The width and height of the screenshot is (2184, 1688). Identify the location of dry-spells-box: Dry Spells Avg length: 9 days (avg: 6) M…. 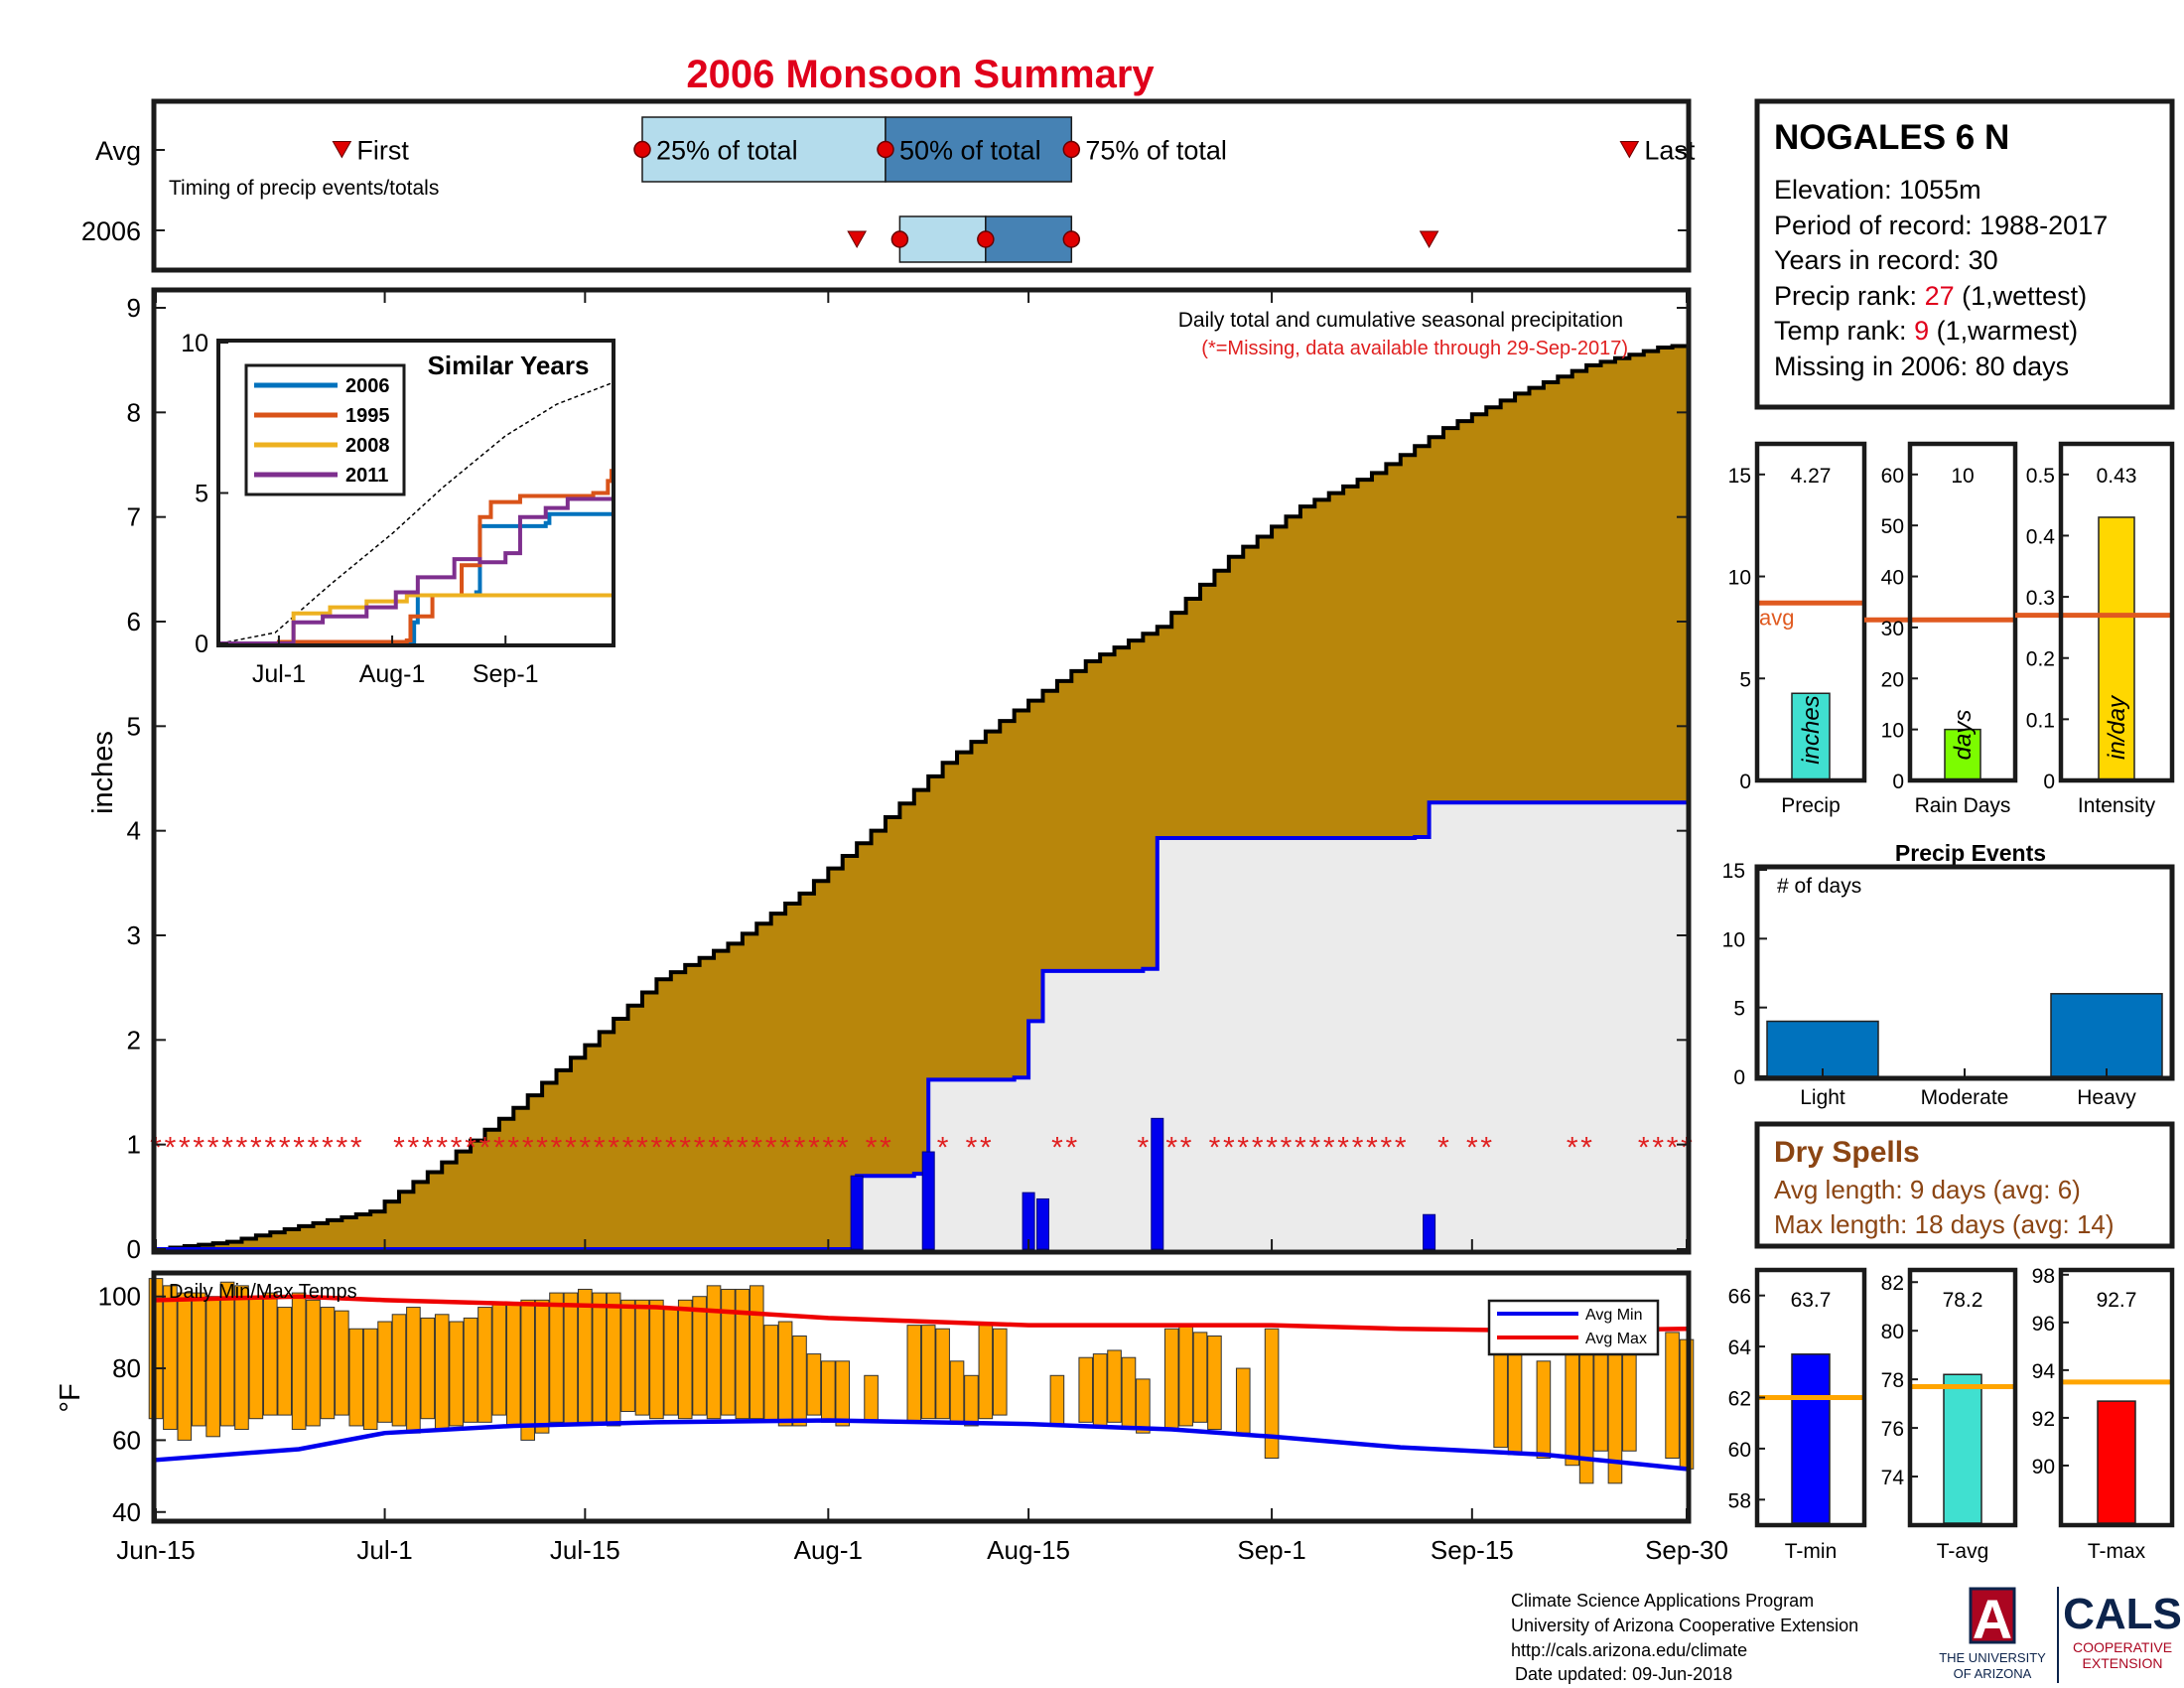
(1964, 1185).